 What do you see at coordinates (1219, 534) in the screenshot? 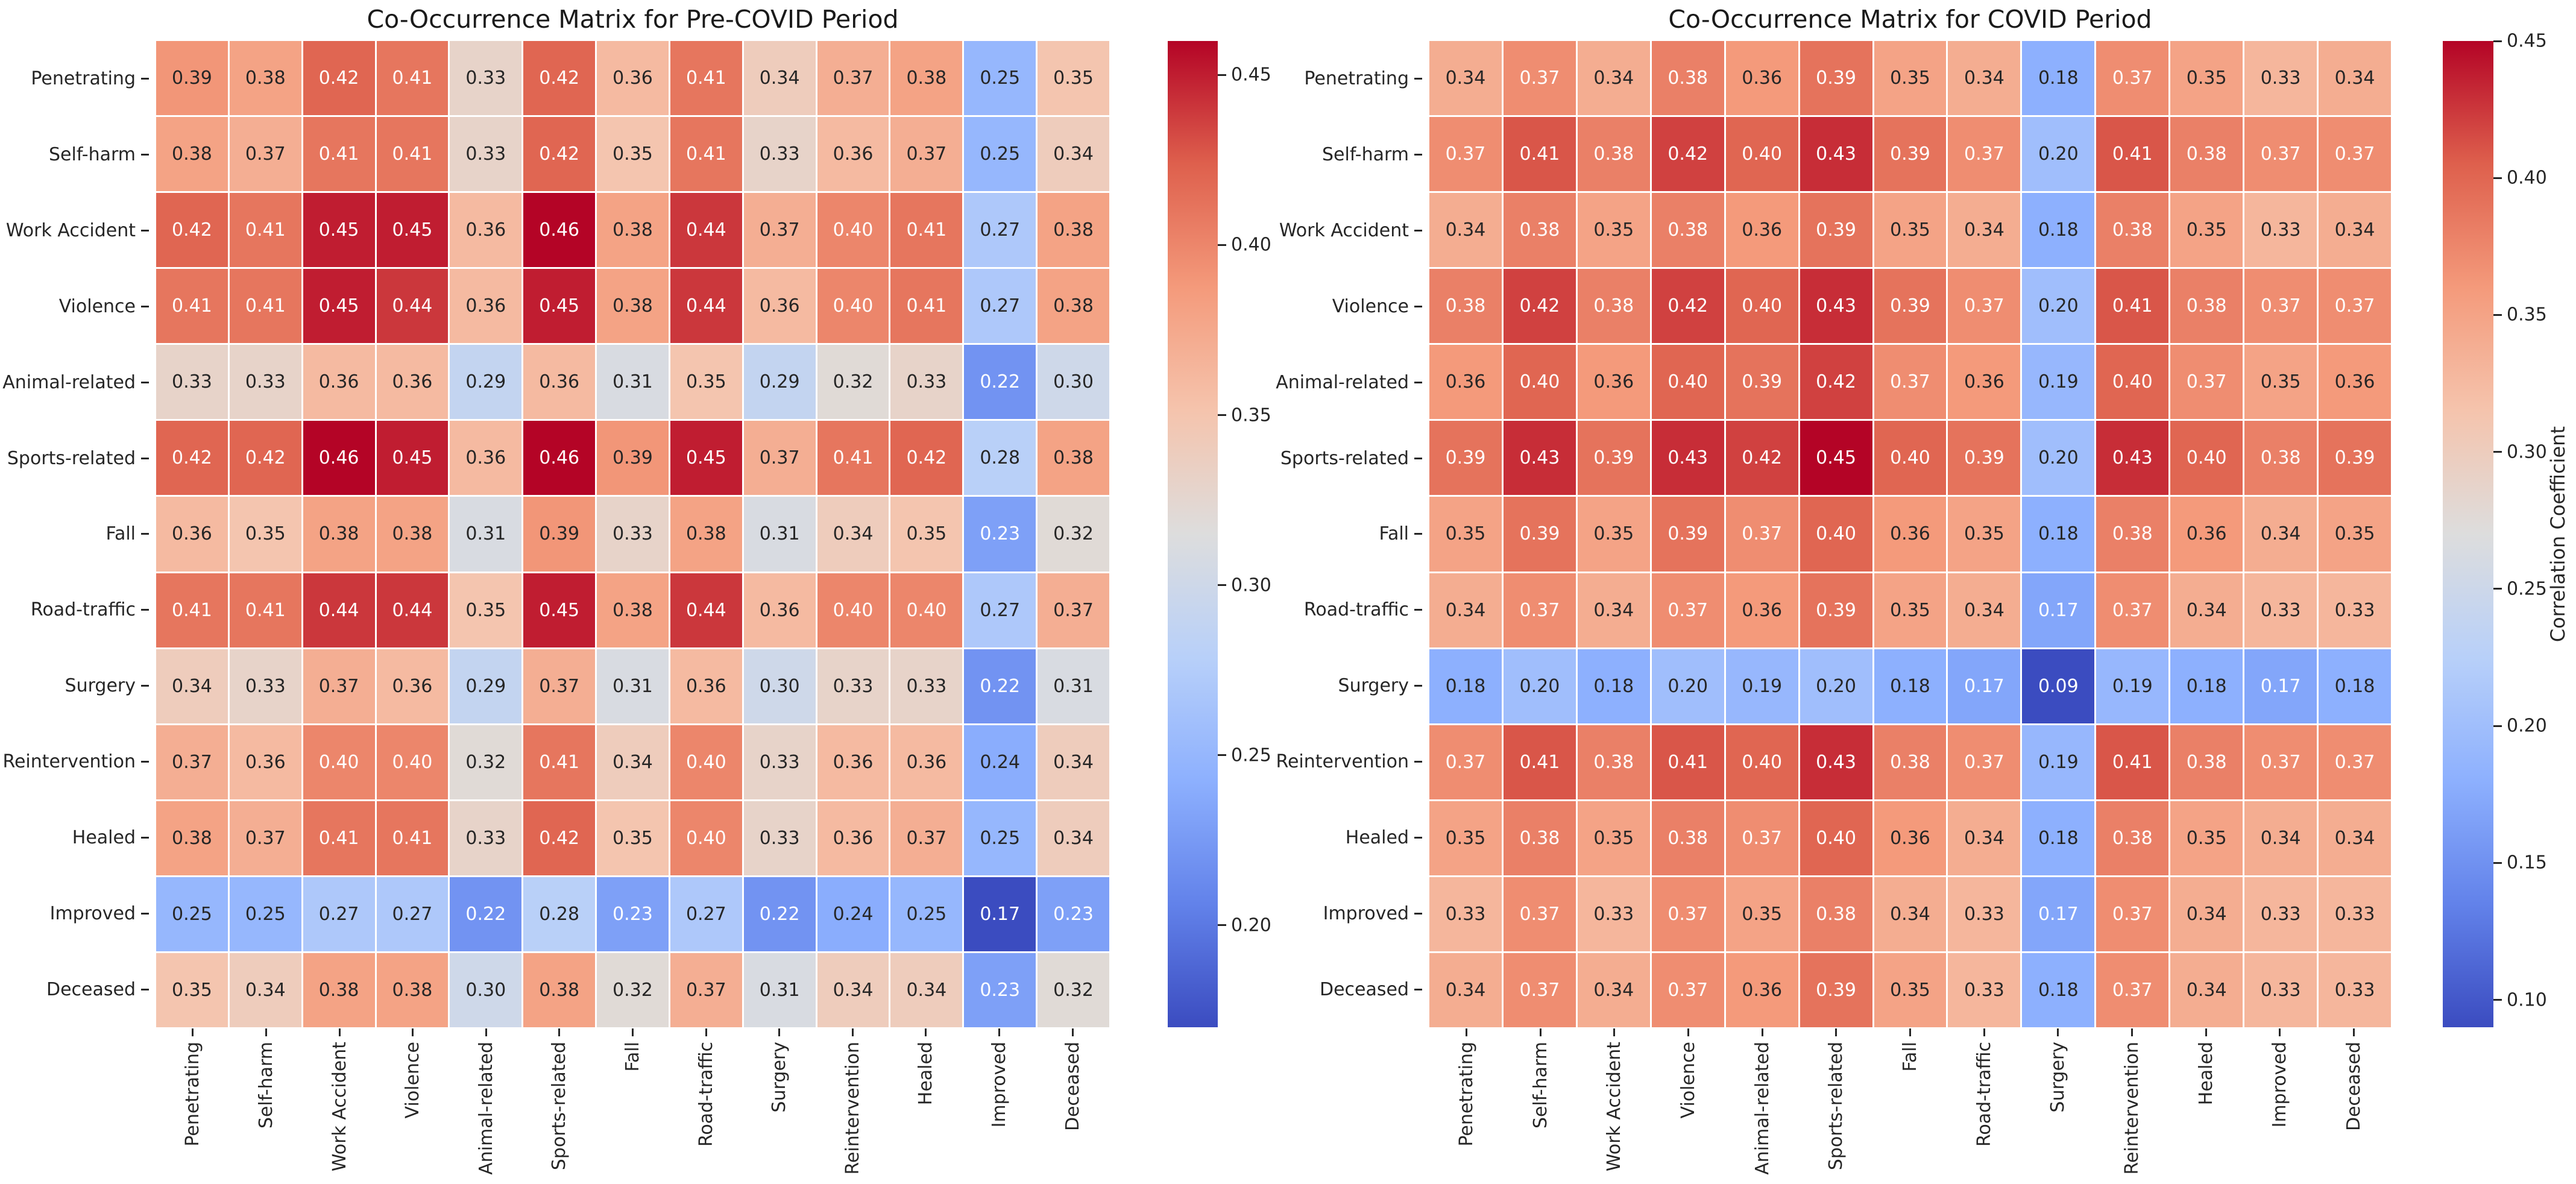
I see `colorbar-pre-covid: 0.45 0.40 0.35 0.30 0.25 0.20` at bounding box center [1219, 534].